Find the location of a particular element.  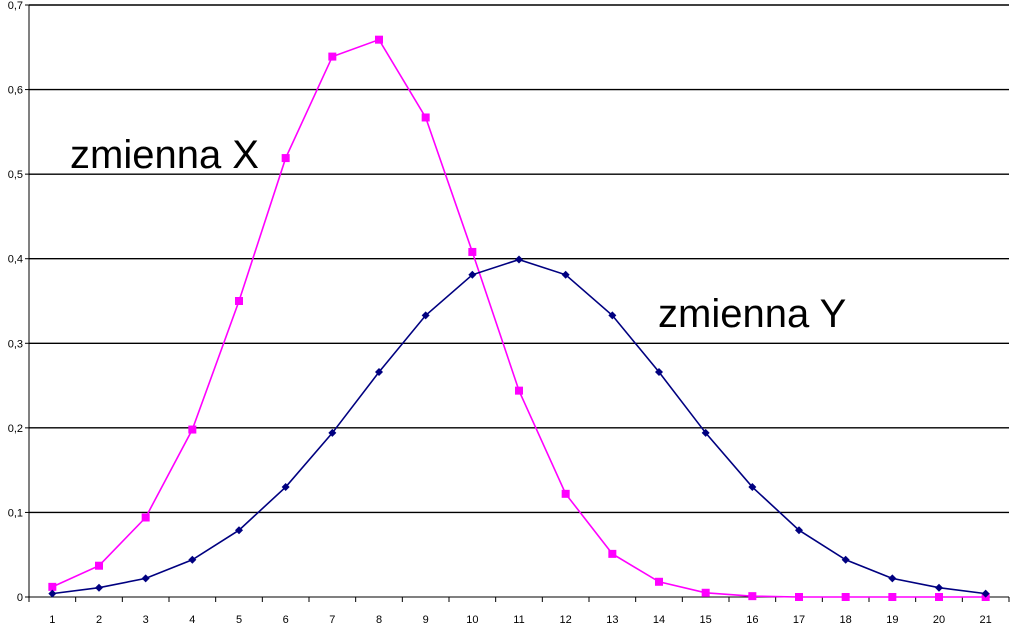

y-tick-label: 0,4 is located at coordinates (15, 260).